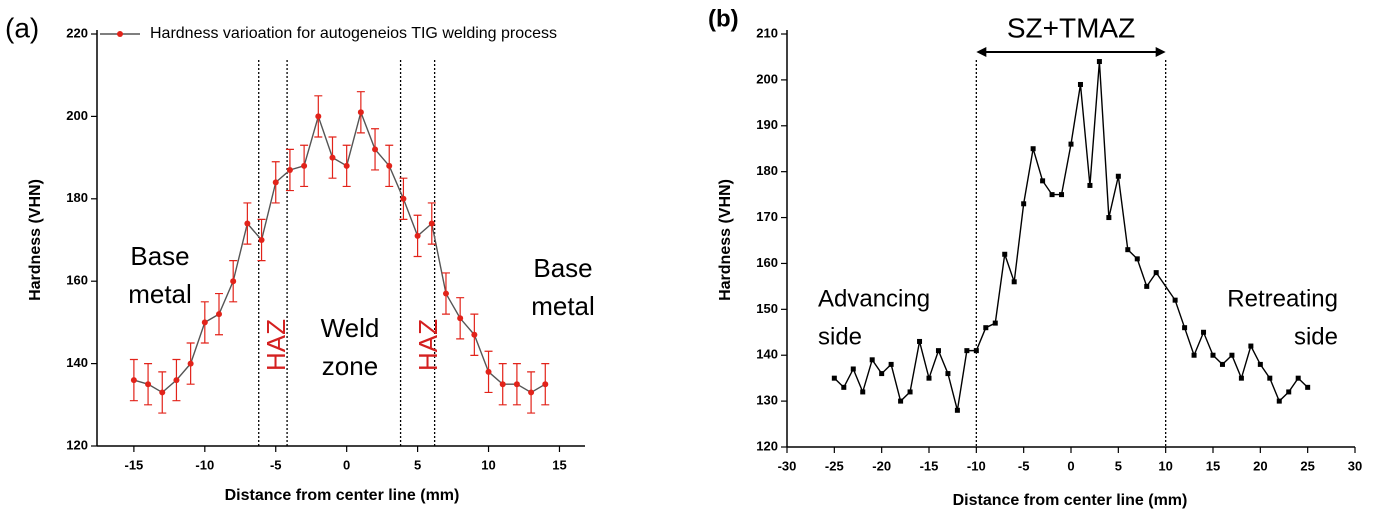 The width and height of the screenshot is (1381, 515). What do you see at coordinates (559, 464) in the screenshot?
I see `x-tick-label: 15` at bounding box center [559, 464].